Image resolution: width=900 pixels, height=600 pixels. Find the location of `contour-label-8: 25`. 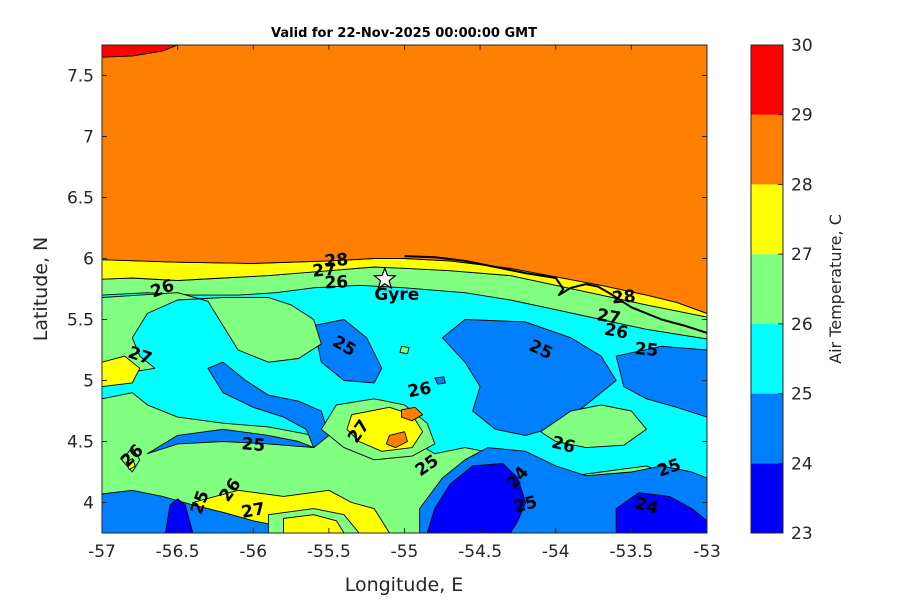

contour-label-8: 25 is located at coordinates (253, 445).